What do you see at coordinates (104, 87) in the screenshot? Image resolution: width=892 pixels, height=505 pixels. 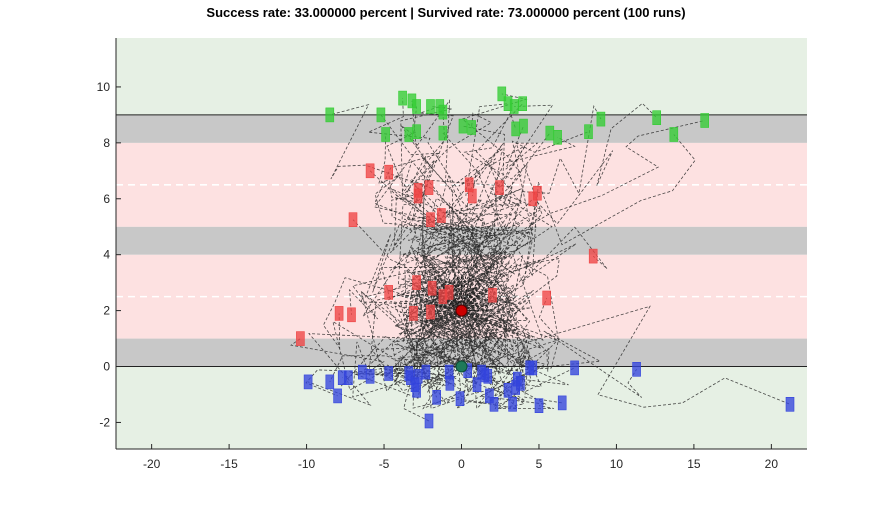 I see `y-tick-label-6: 10` at bounding box center [104, 87].